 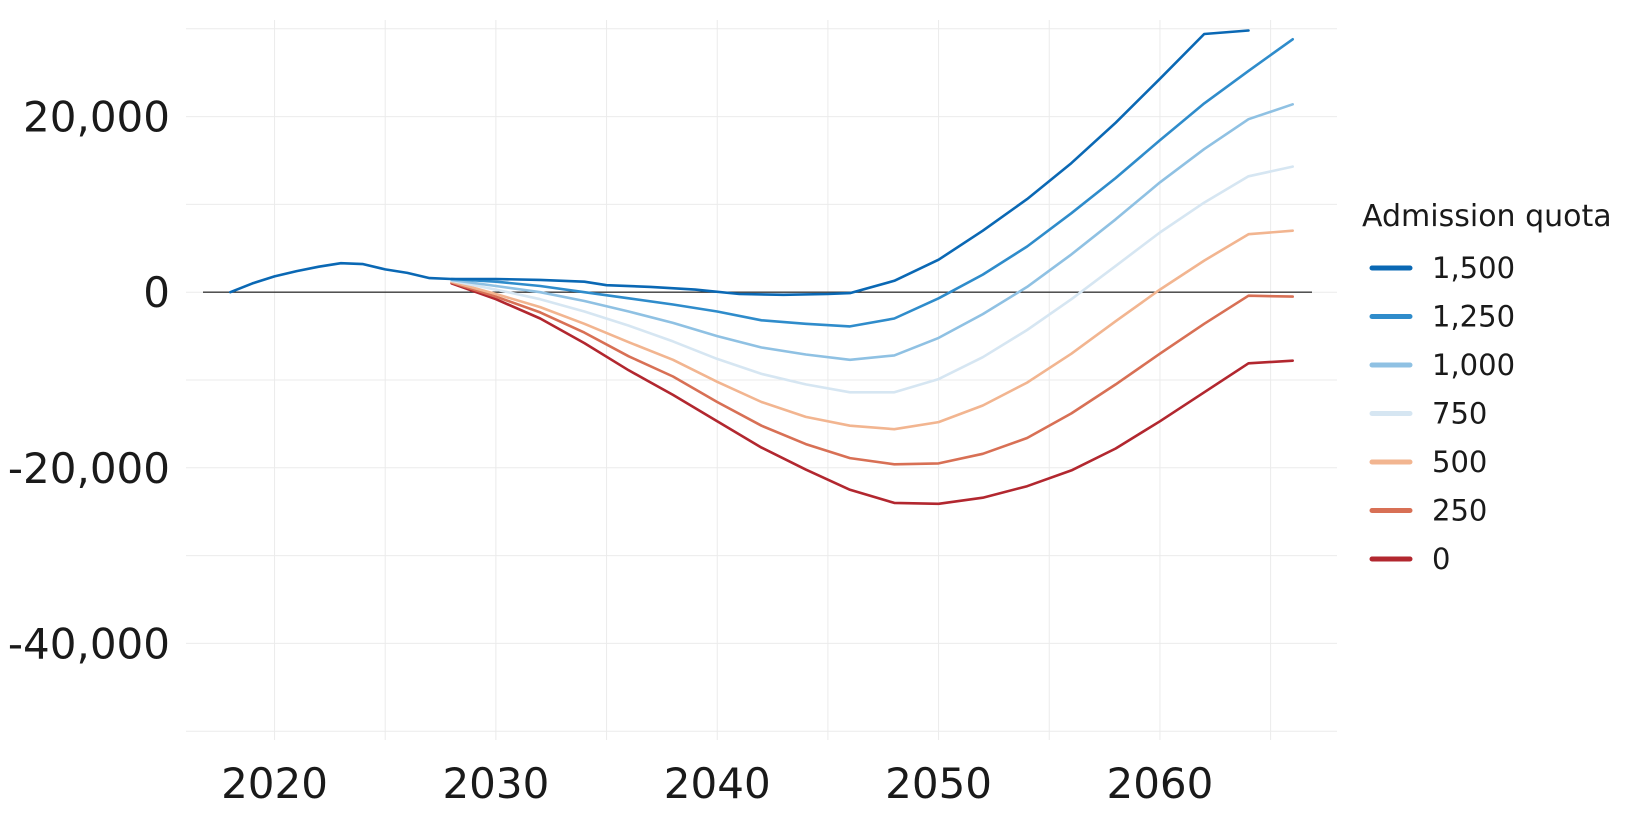 I want to click on y-tick-label: 20,000, so click(x=96, y=117).